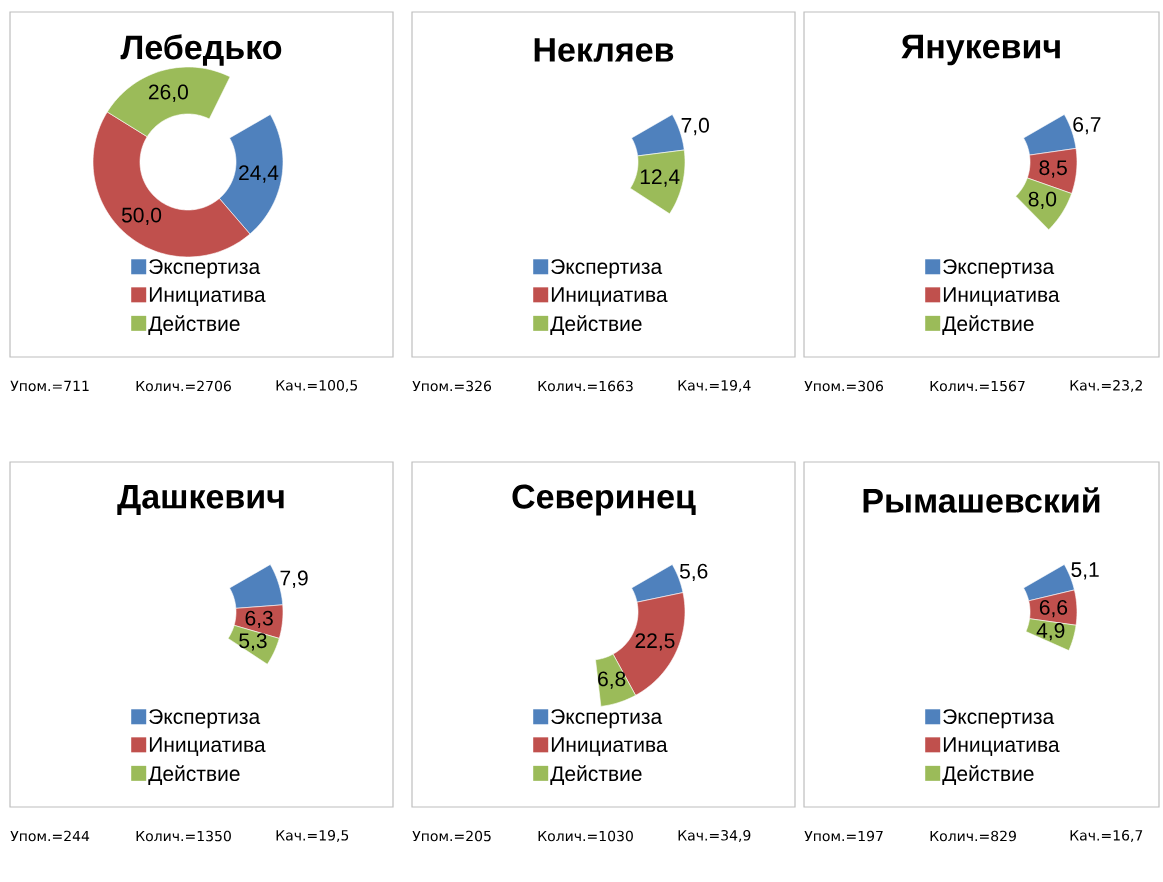 This screenshot has height=882, width=1163. I want to click on text: Упом.=197, so click(843, 836).